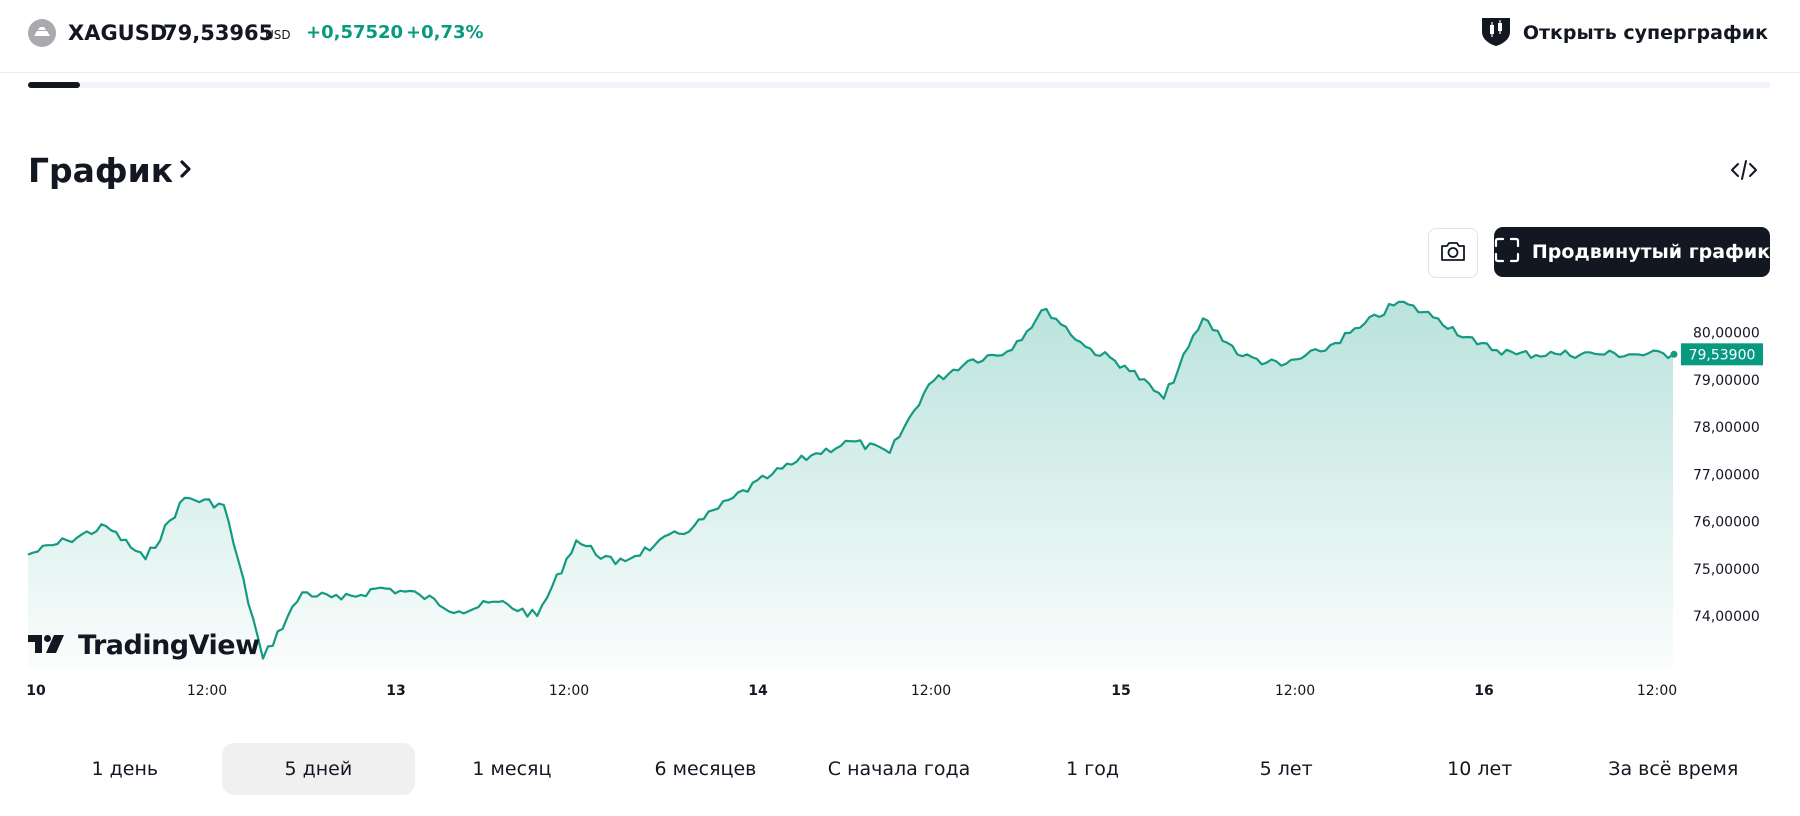  Describe the element at coordinates (1726, 475) in the screenshot. I see `y-tick-label: 77,00000` at that location.